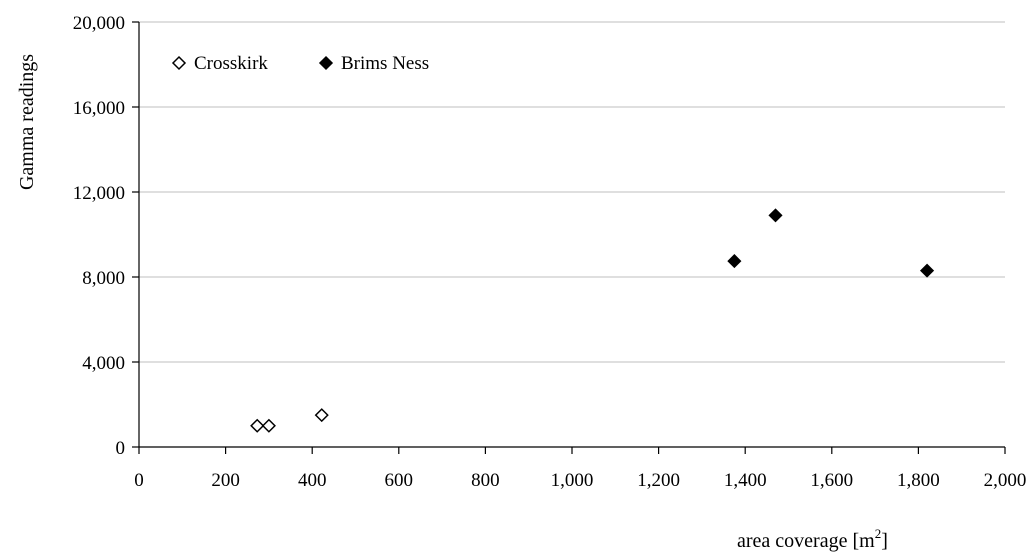 This screenshot has width=1036, height=555. What do you see at coordinates (658, 480) in the screenshot?
I see `x-tick-label-6: 1,200` at bounding box center [658, 480].